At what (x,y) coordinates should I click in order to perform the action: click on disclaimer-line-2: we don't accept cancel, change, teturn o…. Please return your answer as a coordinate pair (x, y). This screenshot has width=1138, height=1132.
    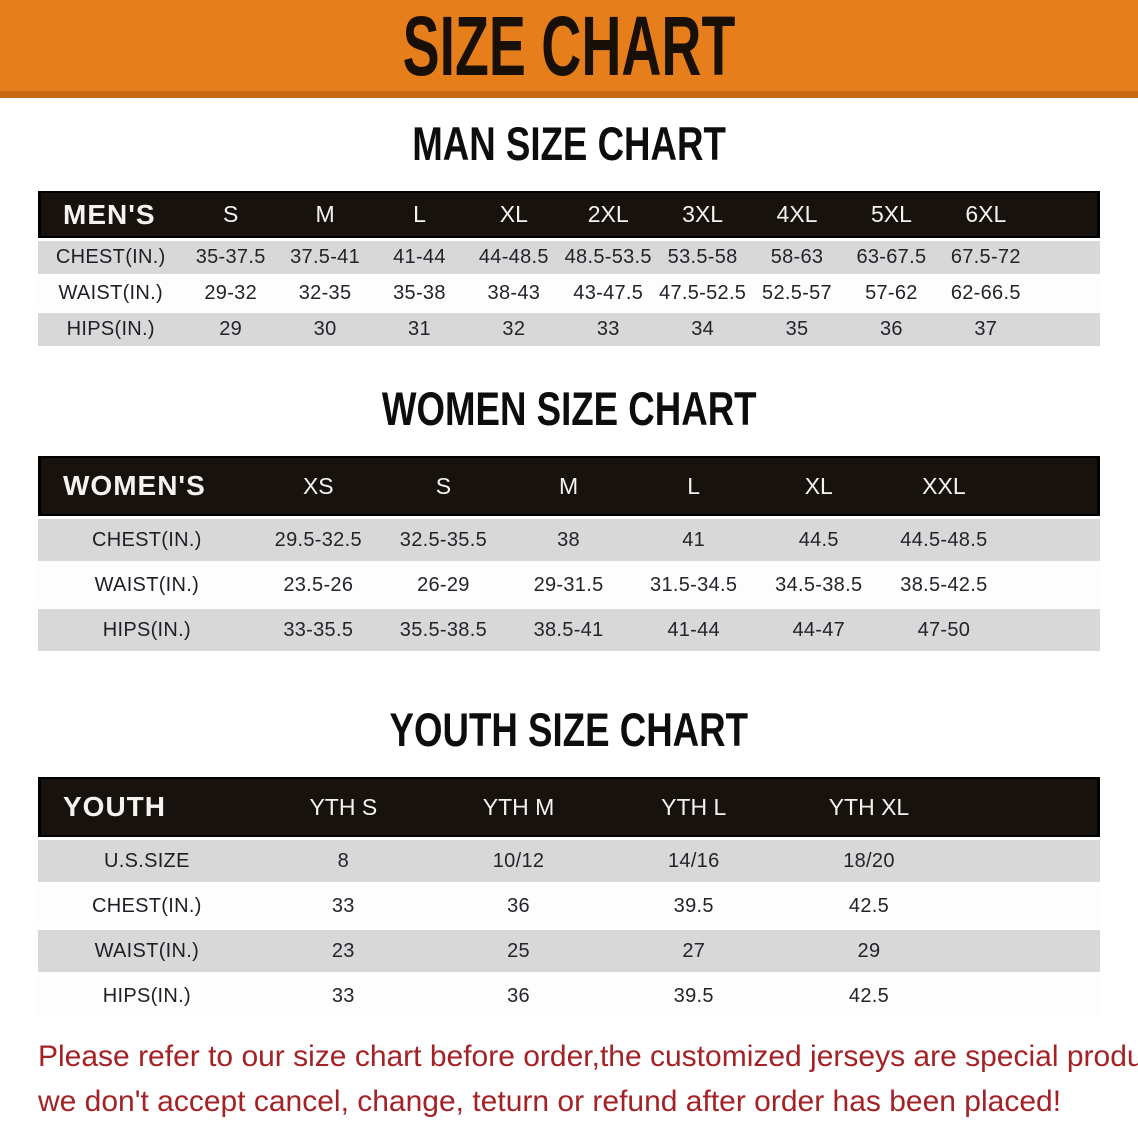
    Looking at the image, I should click on (550, 1101).